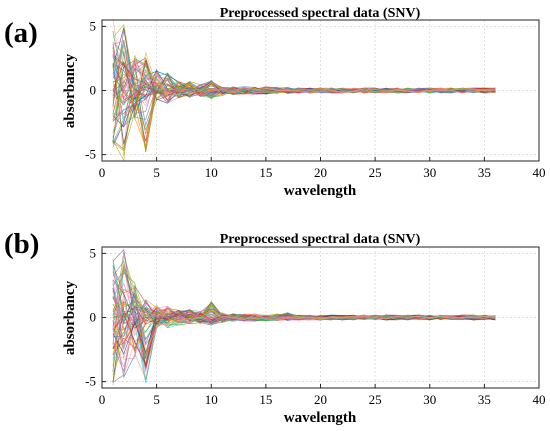 Image resolution: width=550 pixels, height=431 pixels. What do you see at coordinates (21, 244) in the screenshot?
I see `panel-label-b: (b)` at bounding box center [21, 244].